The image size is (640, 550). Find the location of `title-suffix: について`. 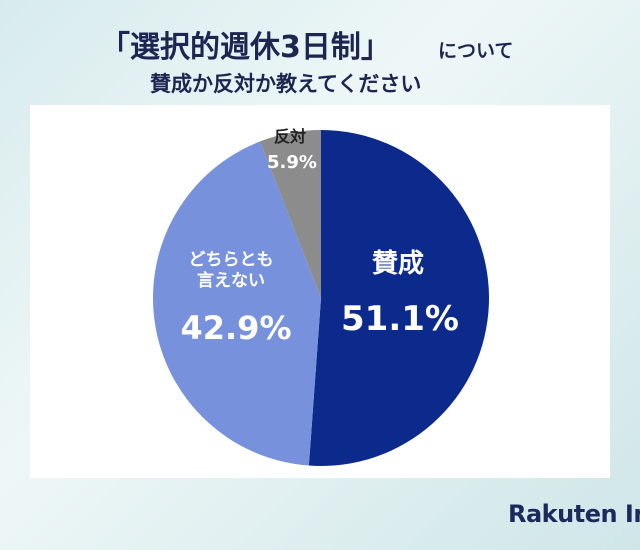

title-suffix: について is located at coordinates (476, 51).